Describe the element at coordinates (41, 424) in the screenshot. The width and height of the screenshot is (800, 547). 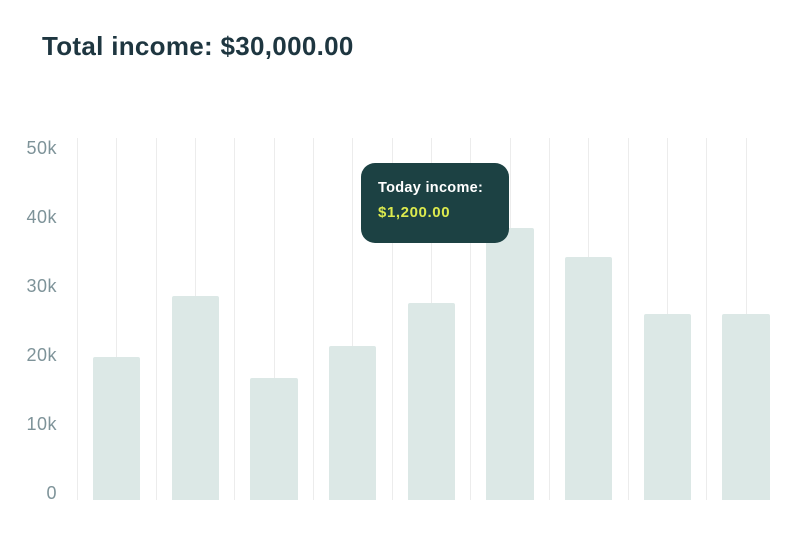
I see `y-tick-10k: 10k` at that location.